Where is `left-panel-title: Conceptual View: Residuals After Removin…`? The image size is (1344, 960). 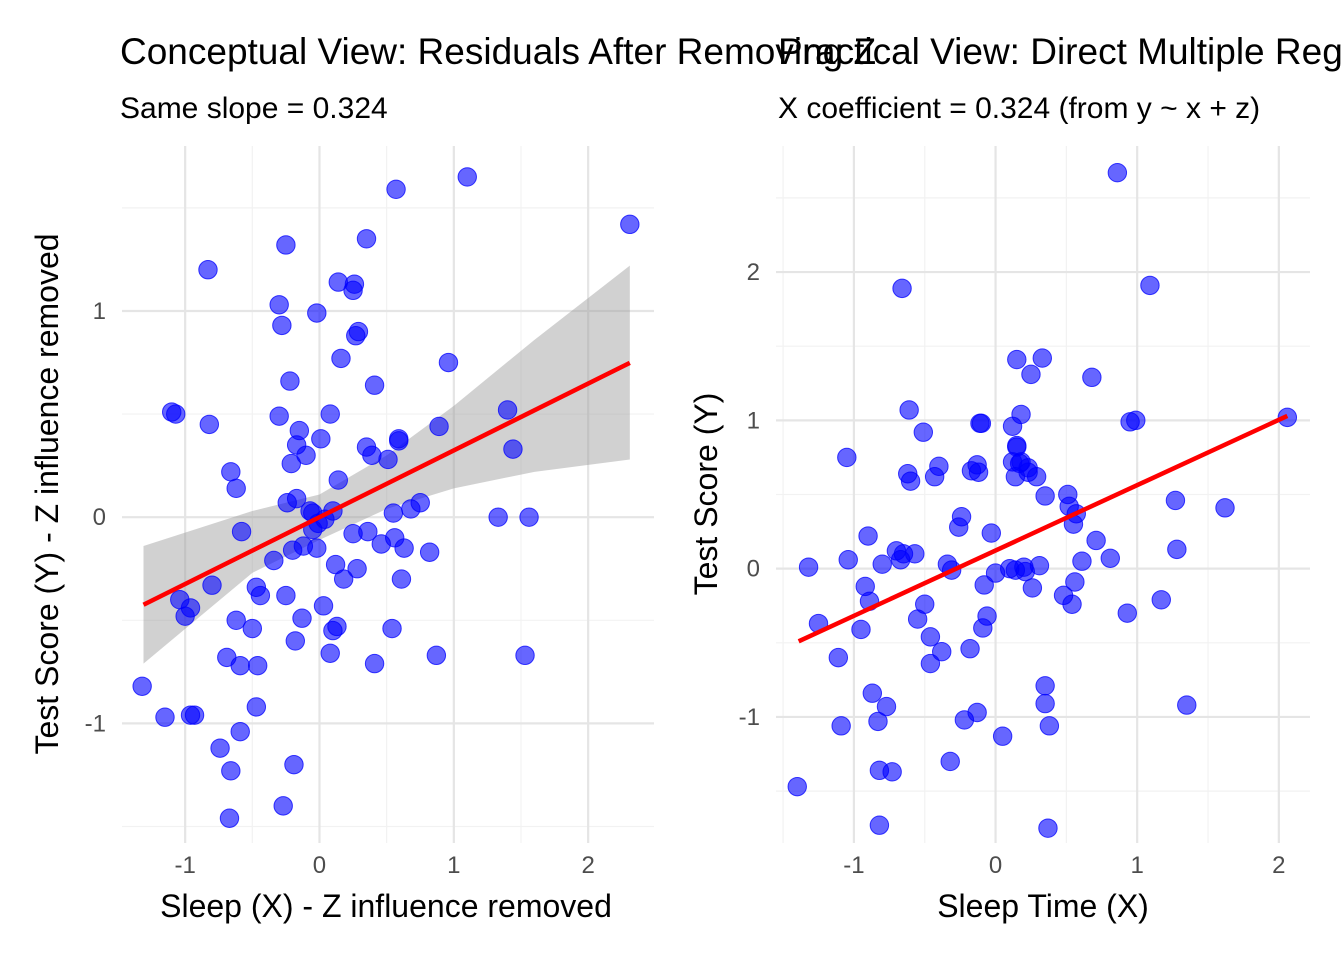
left-panel-title: Conceptual View: Residuals After Removin… is located at coordinates (498, 51).